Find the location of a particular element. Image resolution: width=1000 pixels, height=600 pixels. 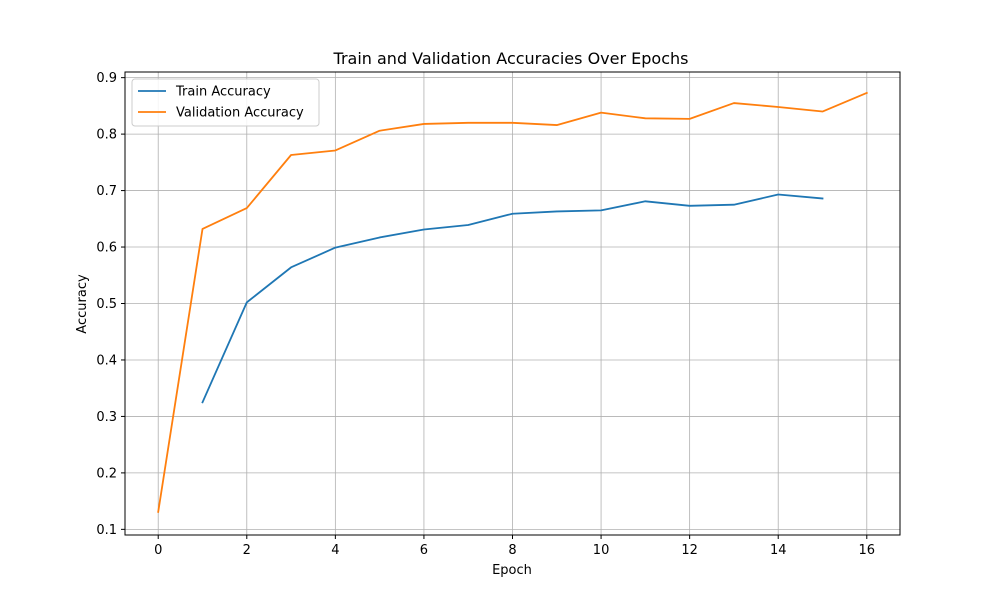

y-tick-label: 0.5 is located at coordinates (106, 304).